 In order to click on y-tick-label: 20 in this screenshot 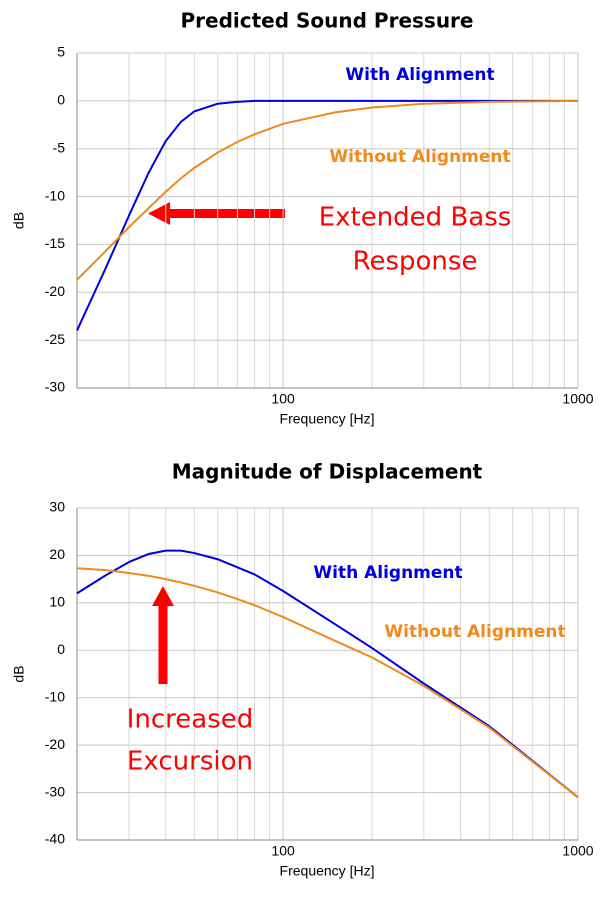, I will do `click(57, 554)`.